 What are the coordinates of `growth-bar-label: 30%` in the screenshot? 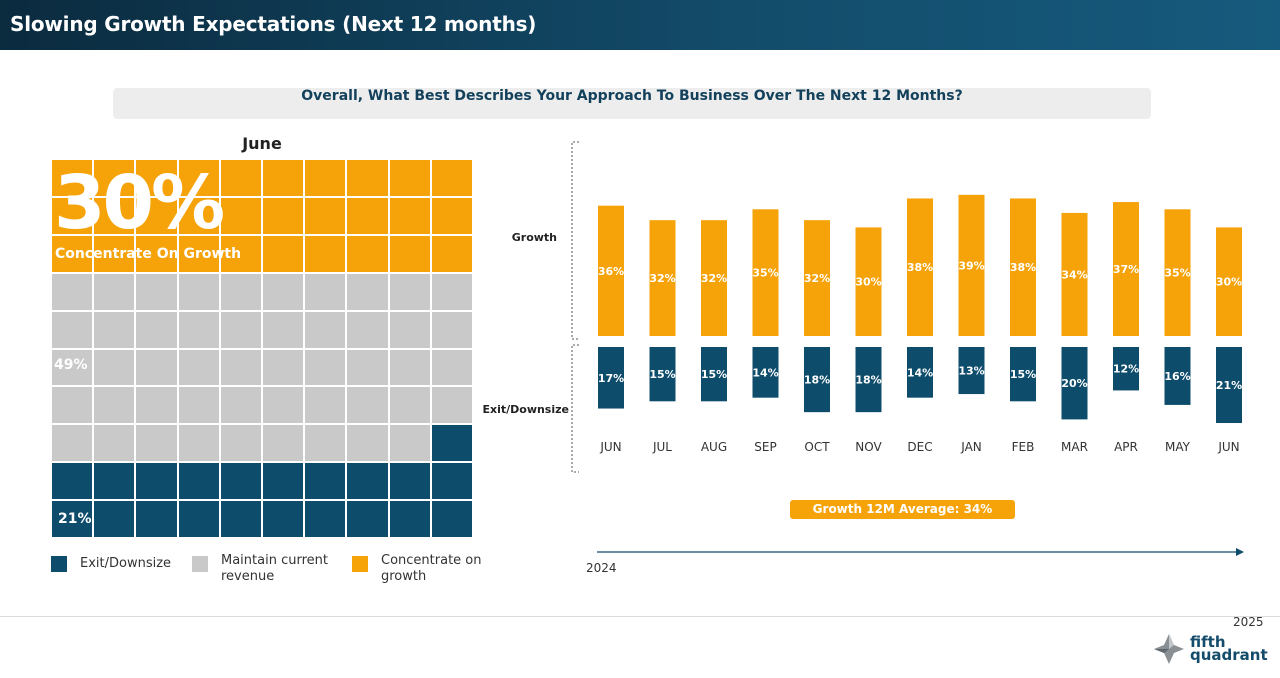 It's located at (868, 282).